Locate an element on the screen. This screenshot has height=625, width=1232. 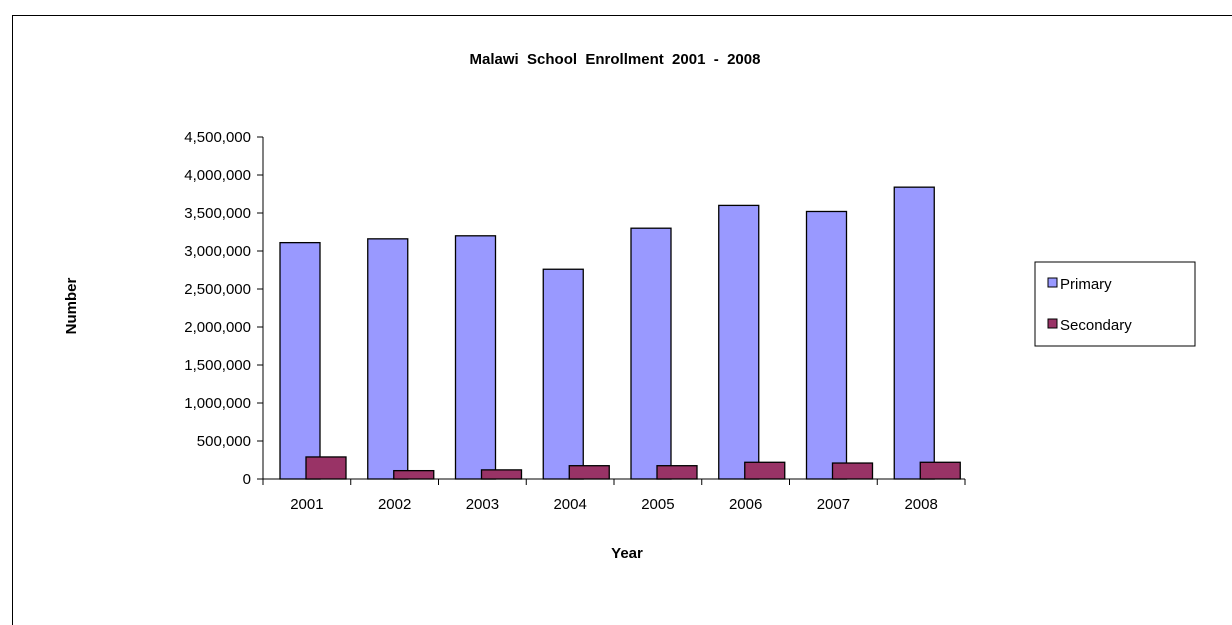
x-tick-label-2006: 2006 is located at coordinates (745, 504).